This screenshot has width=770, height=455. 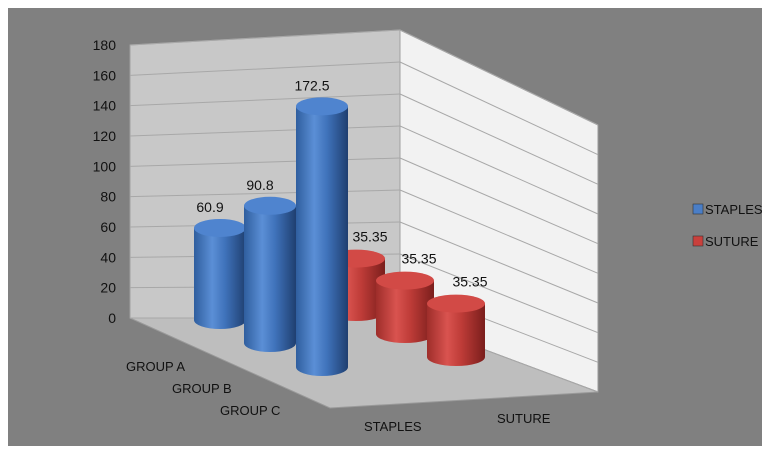 What do you see at coordinates (108, 197) in the screenshot?
I see `y-tick-label: 80` at bounding box center [108, 197].